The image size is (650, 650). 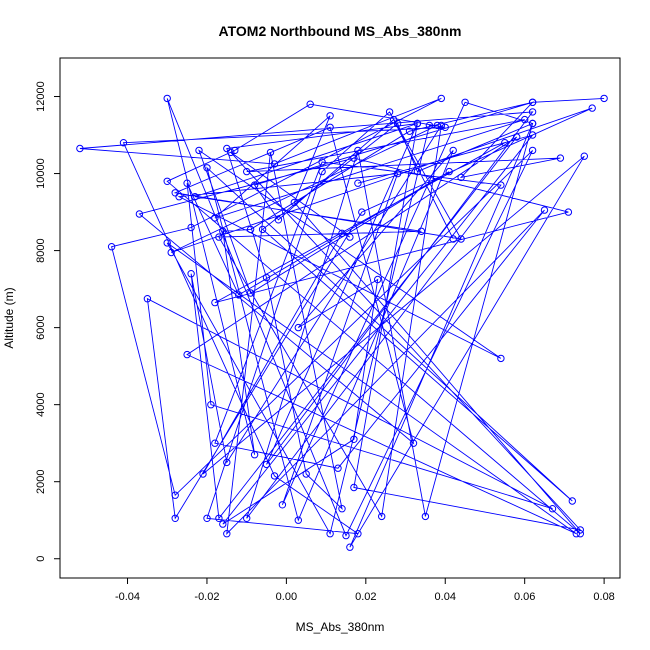 I want to click on x-tick-label: -0.04, so click(x=127, y=597).